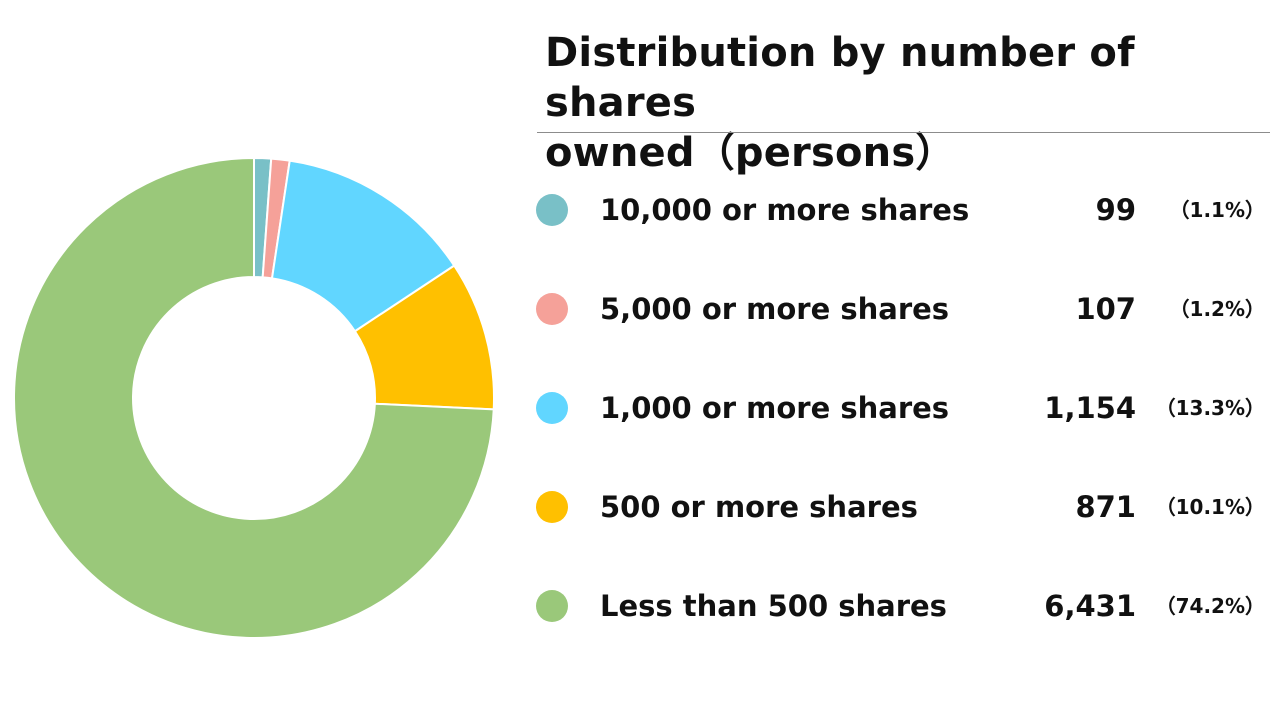 Image resolution: width=1280 pixels, height=720 pixels. I want to click on legend-label: 500 or more shares, so click(759, 507).